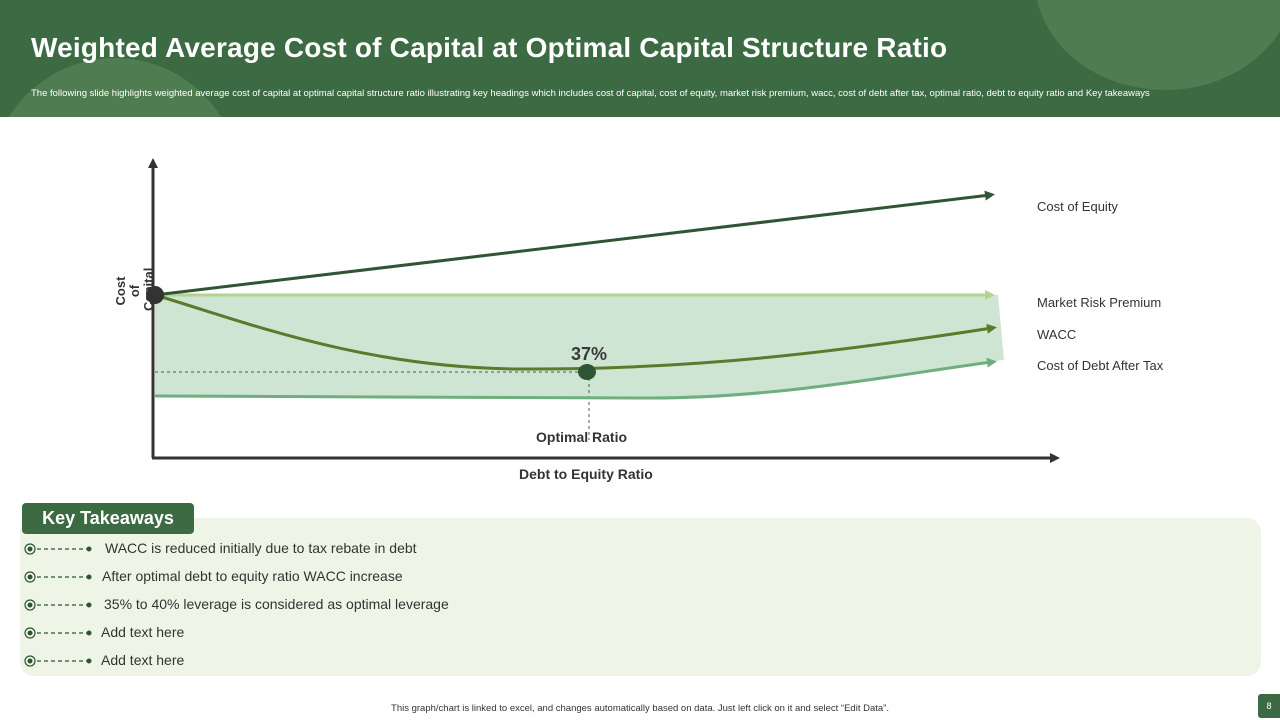  Describe the element at coordinates (574, 243) in the screenshot. I see `cost-of-equity-line` at that location.